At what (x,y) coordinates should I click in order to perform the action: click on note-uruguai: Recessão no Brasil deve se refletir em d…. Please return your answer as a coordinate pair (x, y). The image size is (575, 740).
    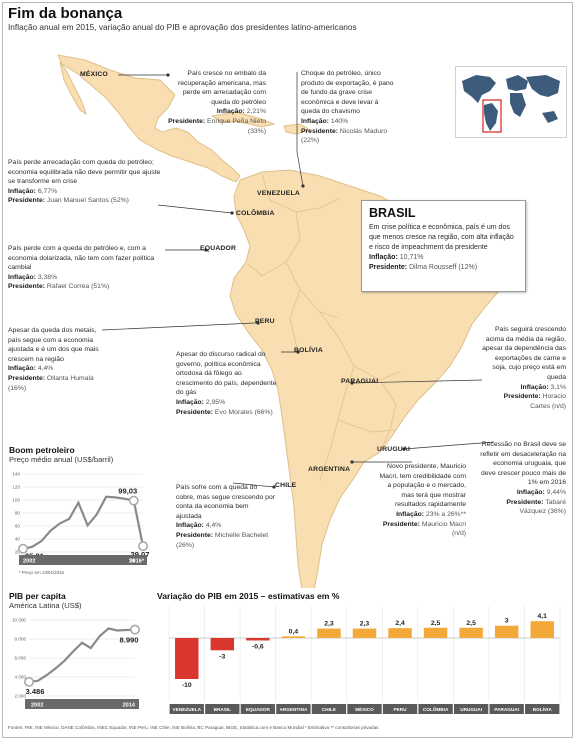
    Looking at the image, I should click on (523, 478).